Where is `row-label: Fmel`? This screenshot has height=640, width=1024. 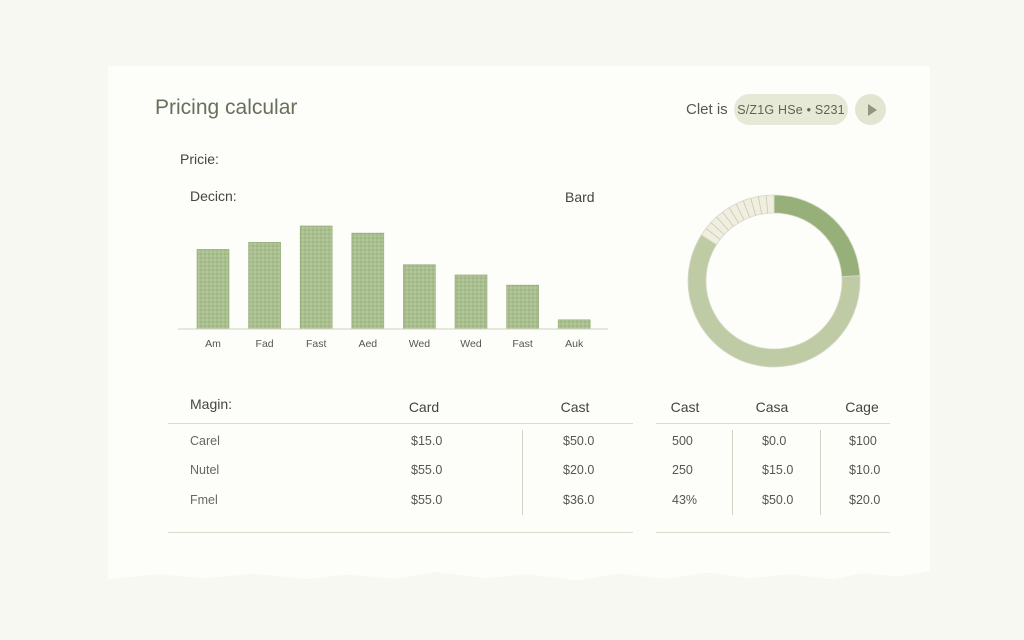
row-label: Fmel is located at coordinates (204, 500).